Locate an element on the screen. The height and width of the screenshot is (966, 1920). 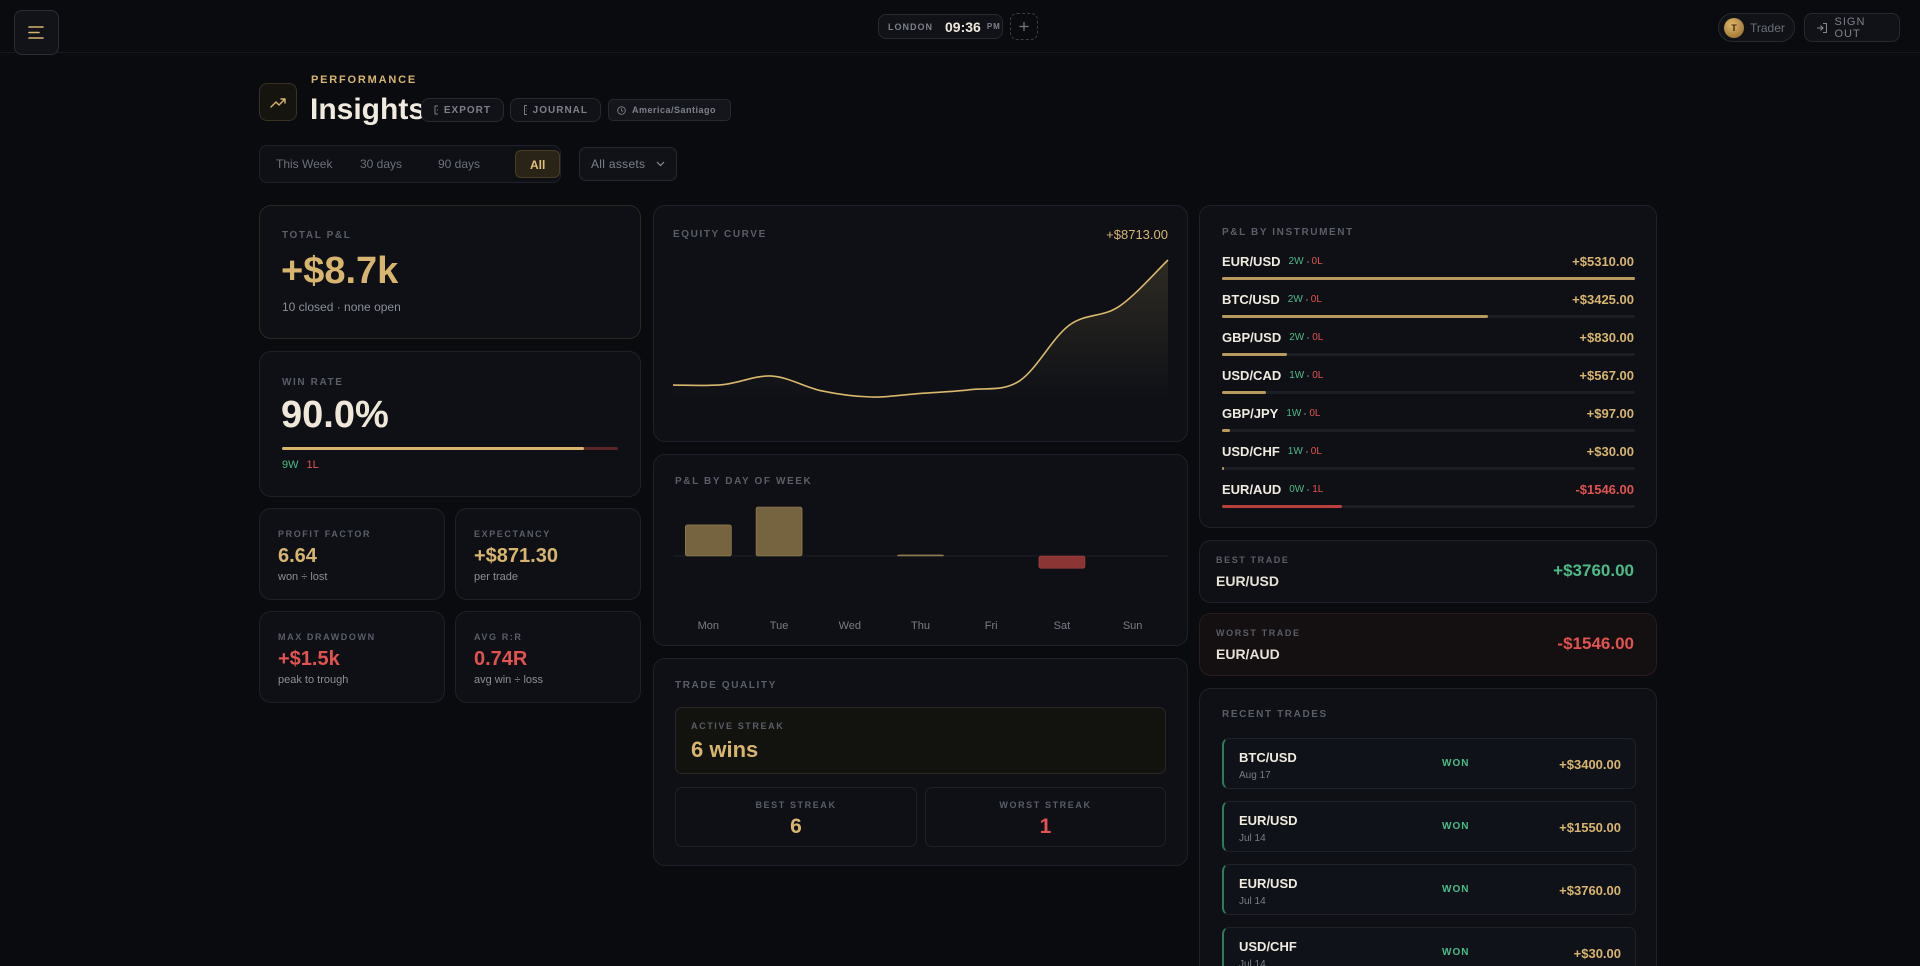
equity-card: EQUITY CURVE +$8713.00 is located at coordinates (920, 323).